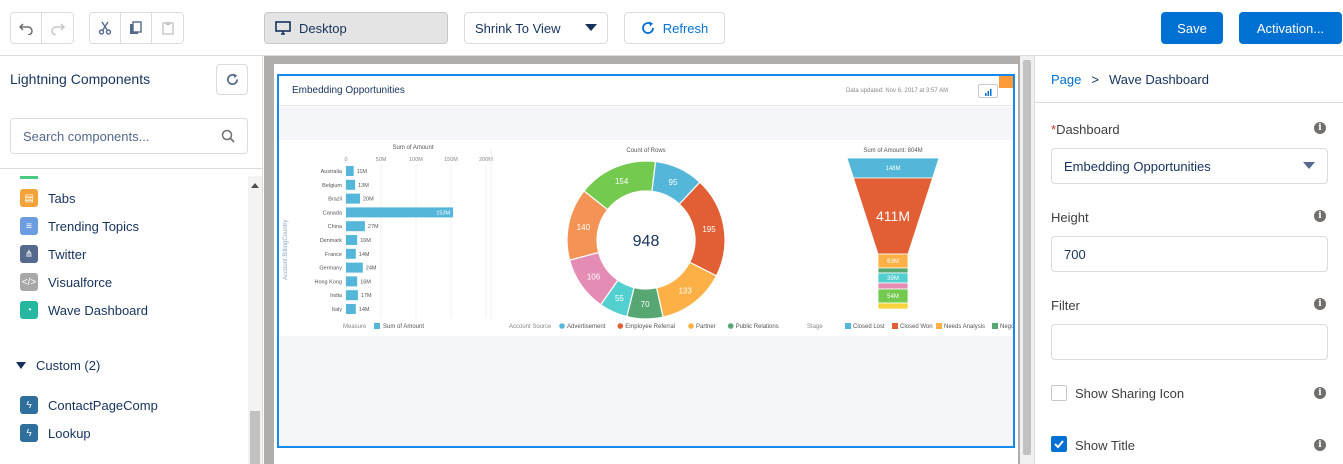 This screenshot has height=464, width=1343. What do you see at coordinates (1065, 305) in the screenshot?
I see `filter-field-label: Filter` at bounding box center [1065, 305].